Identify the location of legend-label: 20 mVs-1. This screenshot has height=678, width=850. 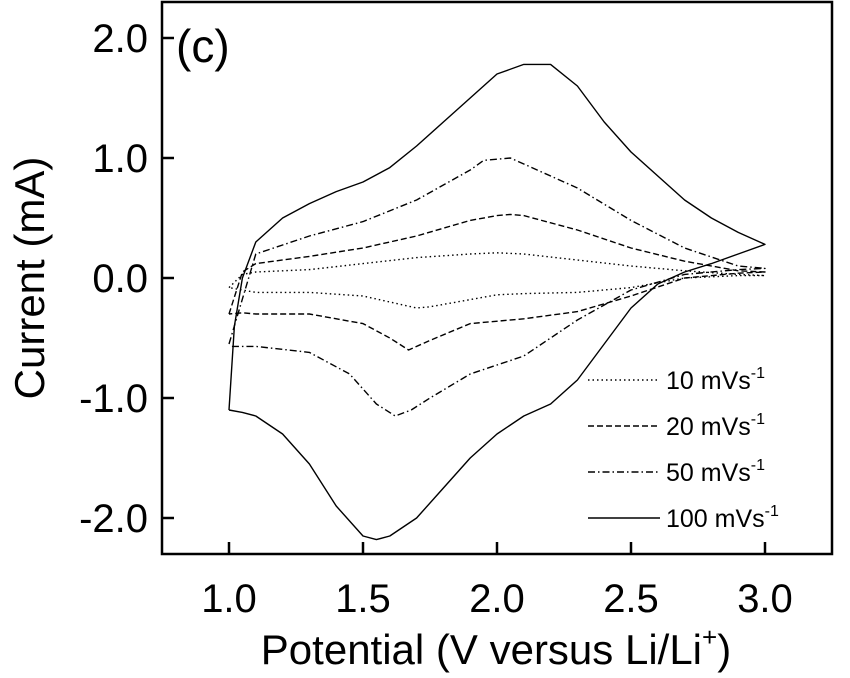
(715, 426).